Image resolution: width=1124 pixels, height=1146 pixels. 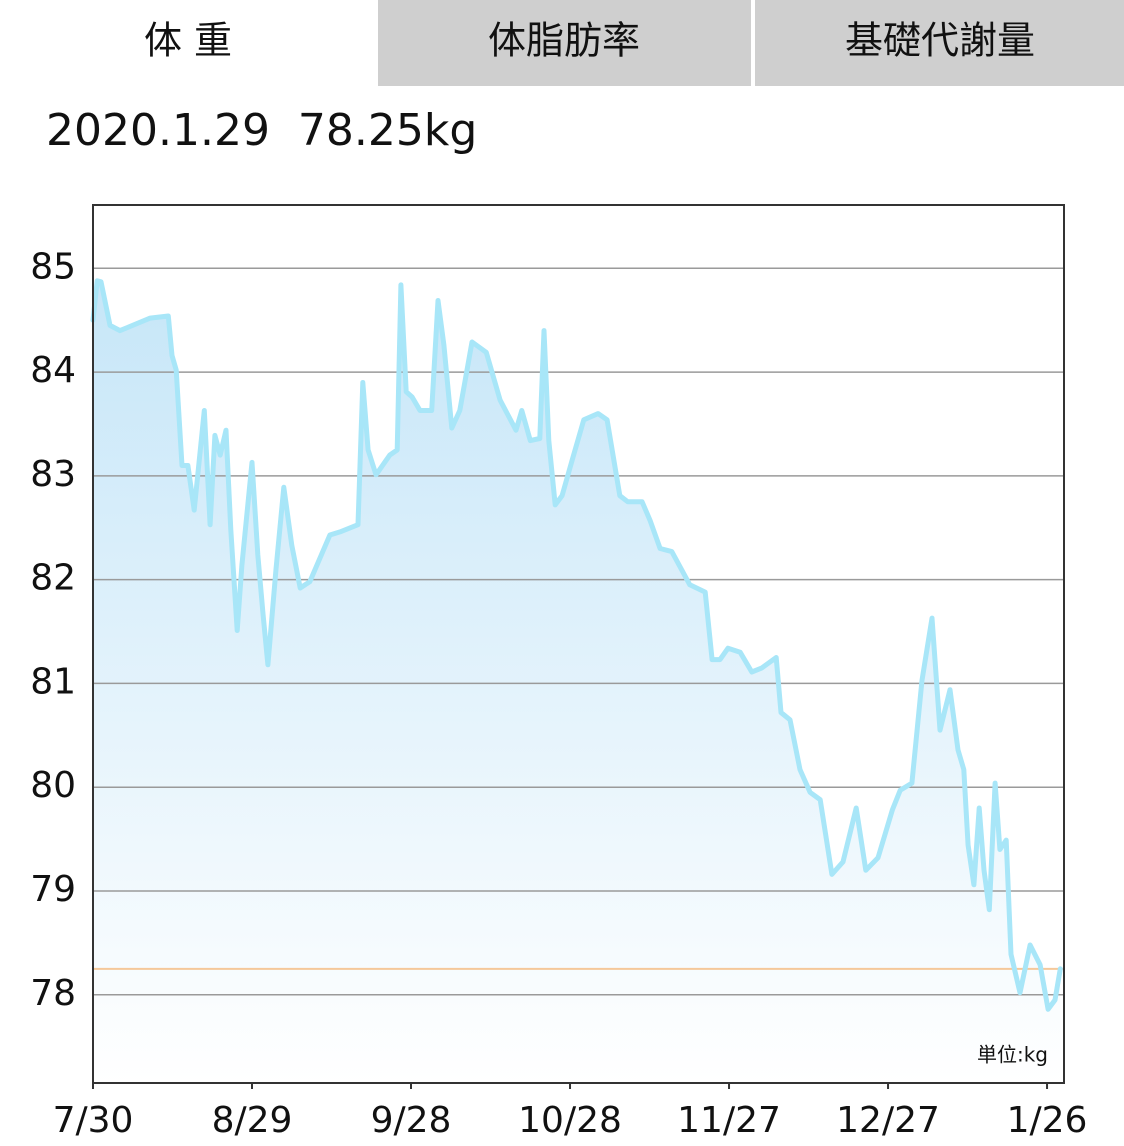 What do you see at coordinates (93, 1120) in the screenshot?
I see `x-tick-label: 7/30` at bounding box center [93, 1120].